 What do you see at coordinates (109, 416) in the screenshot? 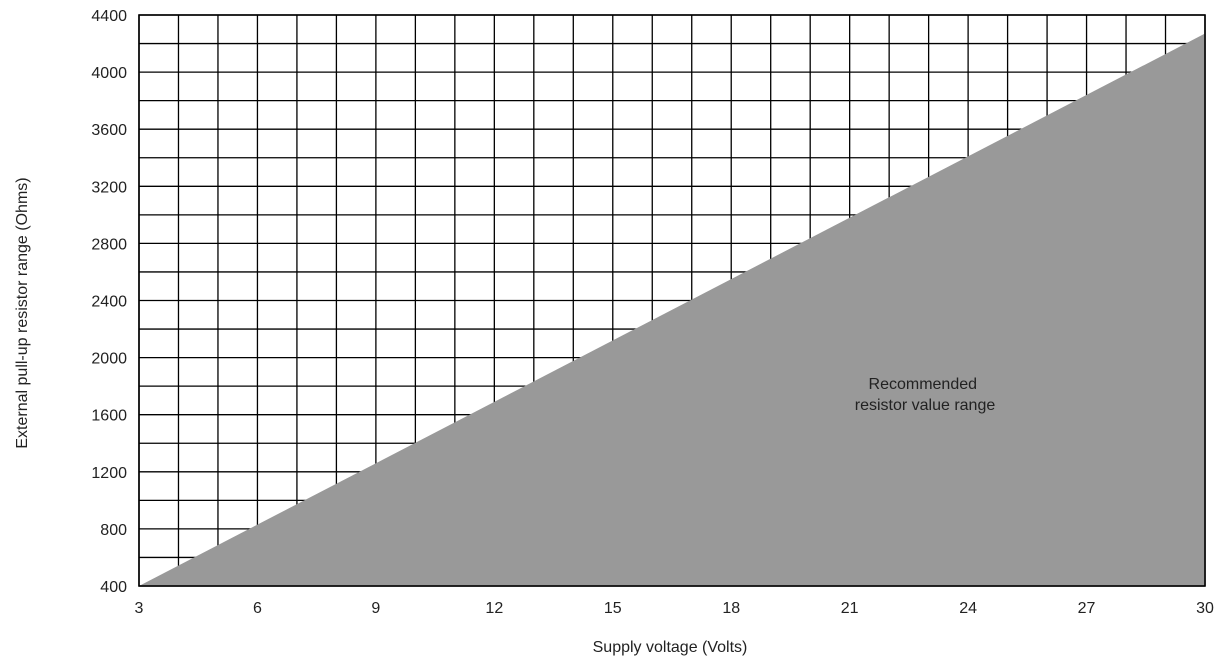
I see `y-tick-label: 1600` at bounding box center [109, 416].